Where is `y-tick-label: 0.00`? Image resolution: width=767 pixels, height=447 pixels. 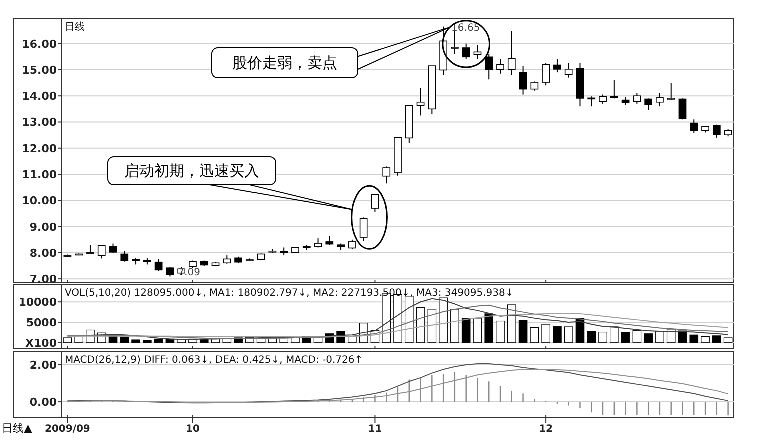 y-tick-label: 0.00 is located at coordinates (44, 403).